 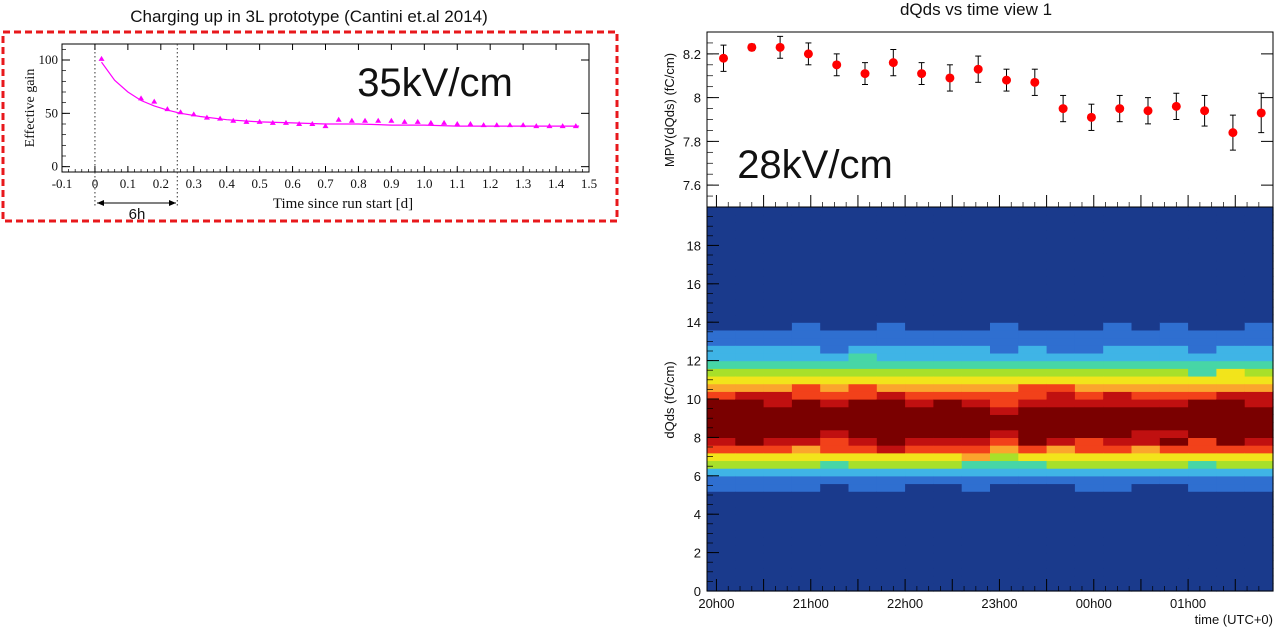 I want to click on heat-x-axis-label: time (UTC+0), so click(x=1234, y=619).